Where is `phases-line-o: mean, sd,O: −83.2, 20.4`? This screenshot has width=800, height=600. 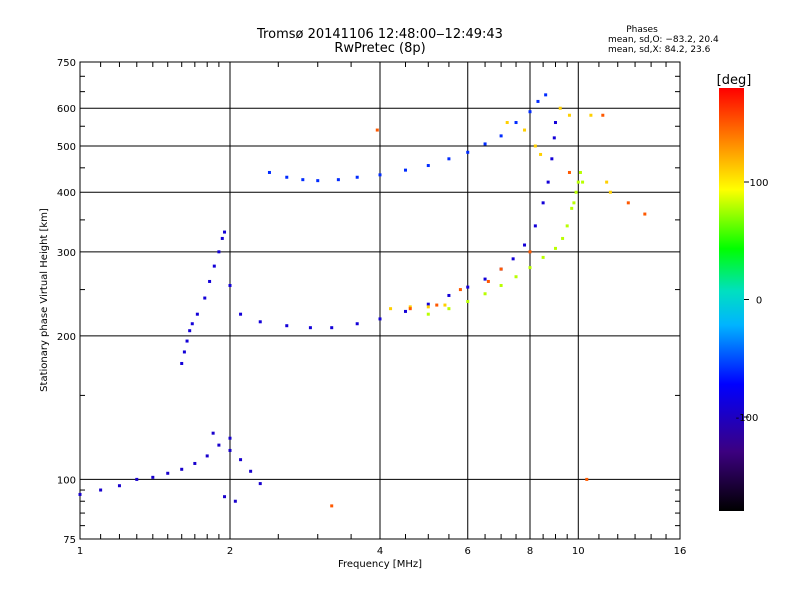 phases-line-o: mean, sd,O: −83.2, 20.4 is located at coordinates (663, 40).